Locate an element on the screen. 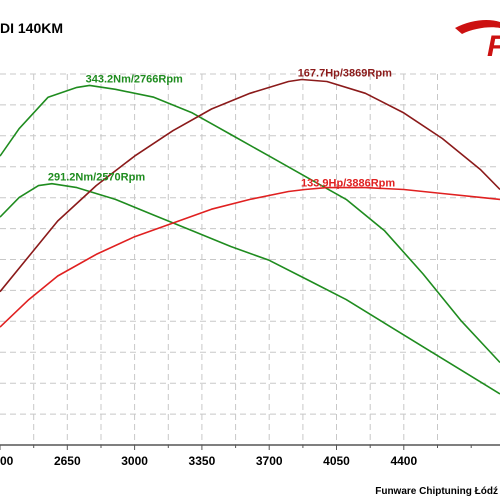 This screenshot has height=500, width=500. x-tick-label: 3350 is located at coordinates (202, 461).